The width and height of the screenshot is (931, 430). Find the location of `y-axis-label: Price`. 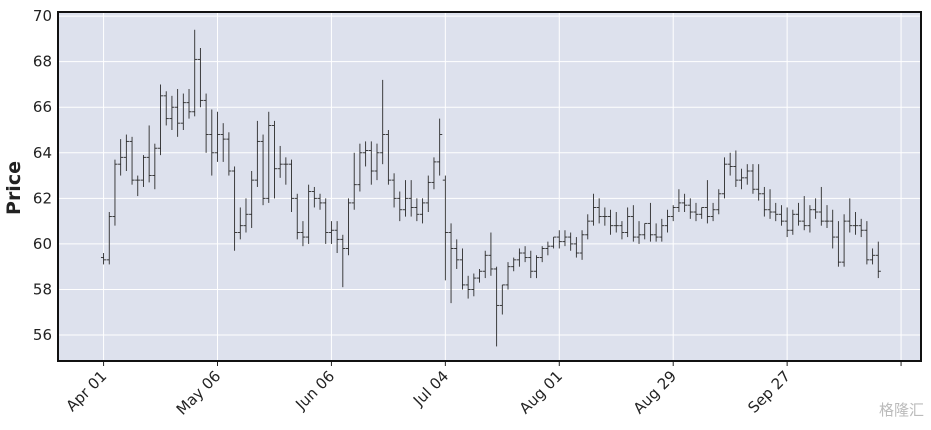

y-axis-label: Price is located at coordinates (14, 188).